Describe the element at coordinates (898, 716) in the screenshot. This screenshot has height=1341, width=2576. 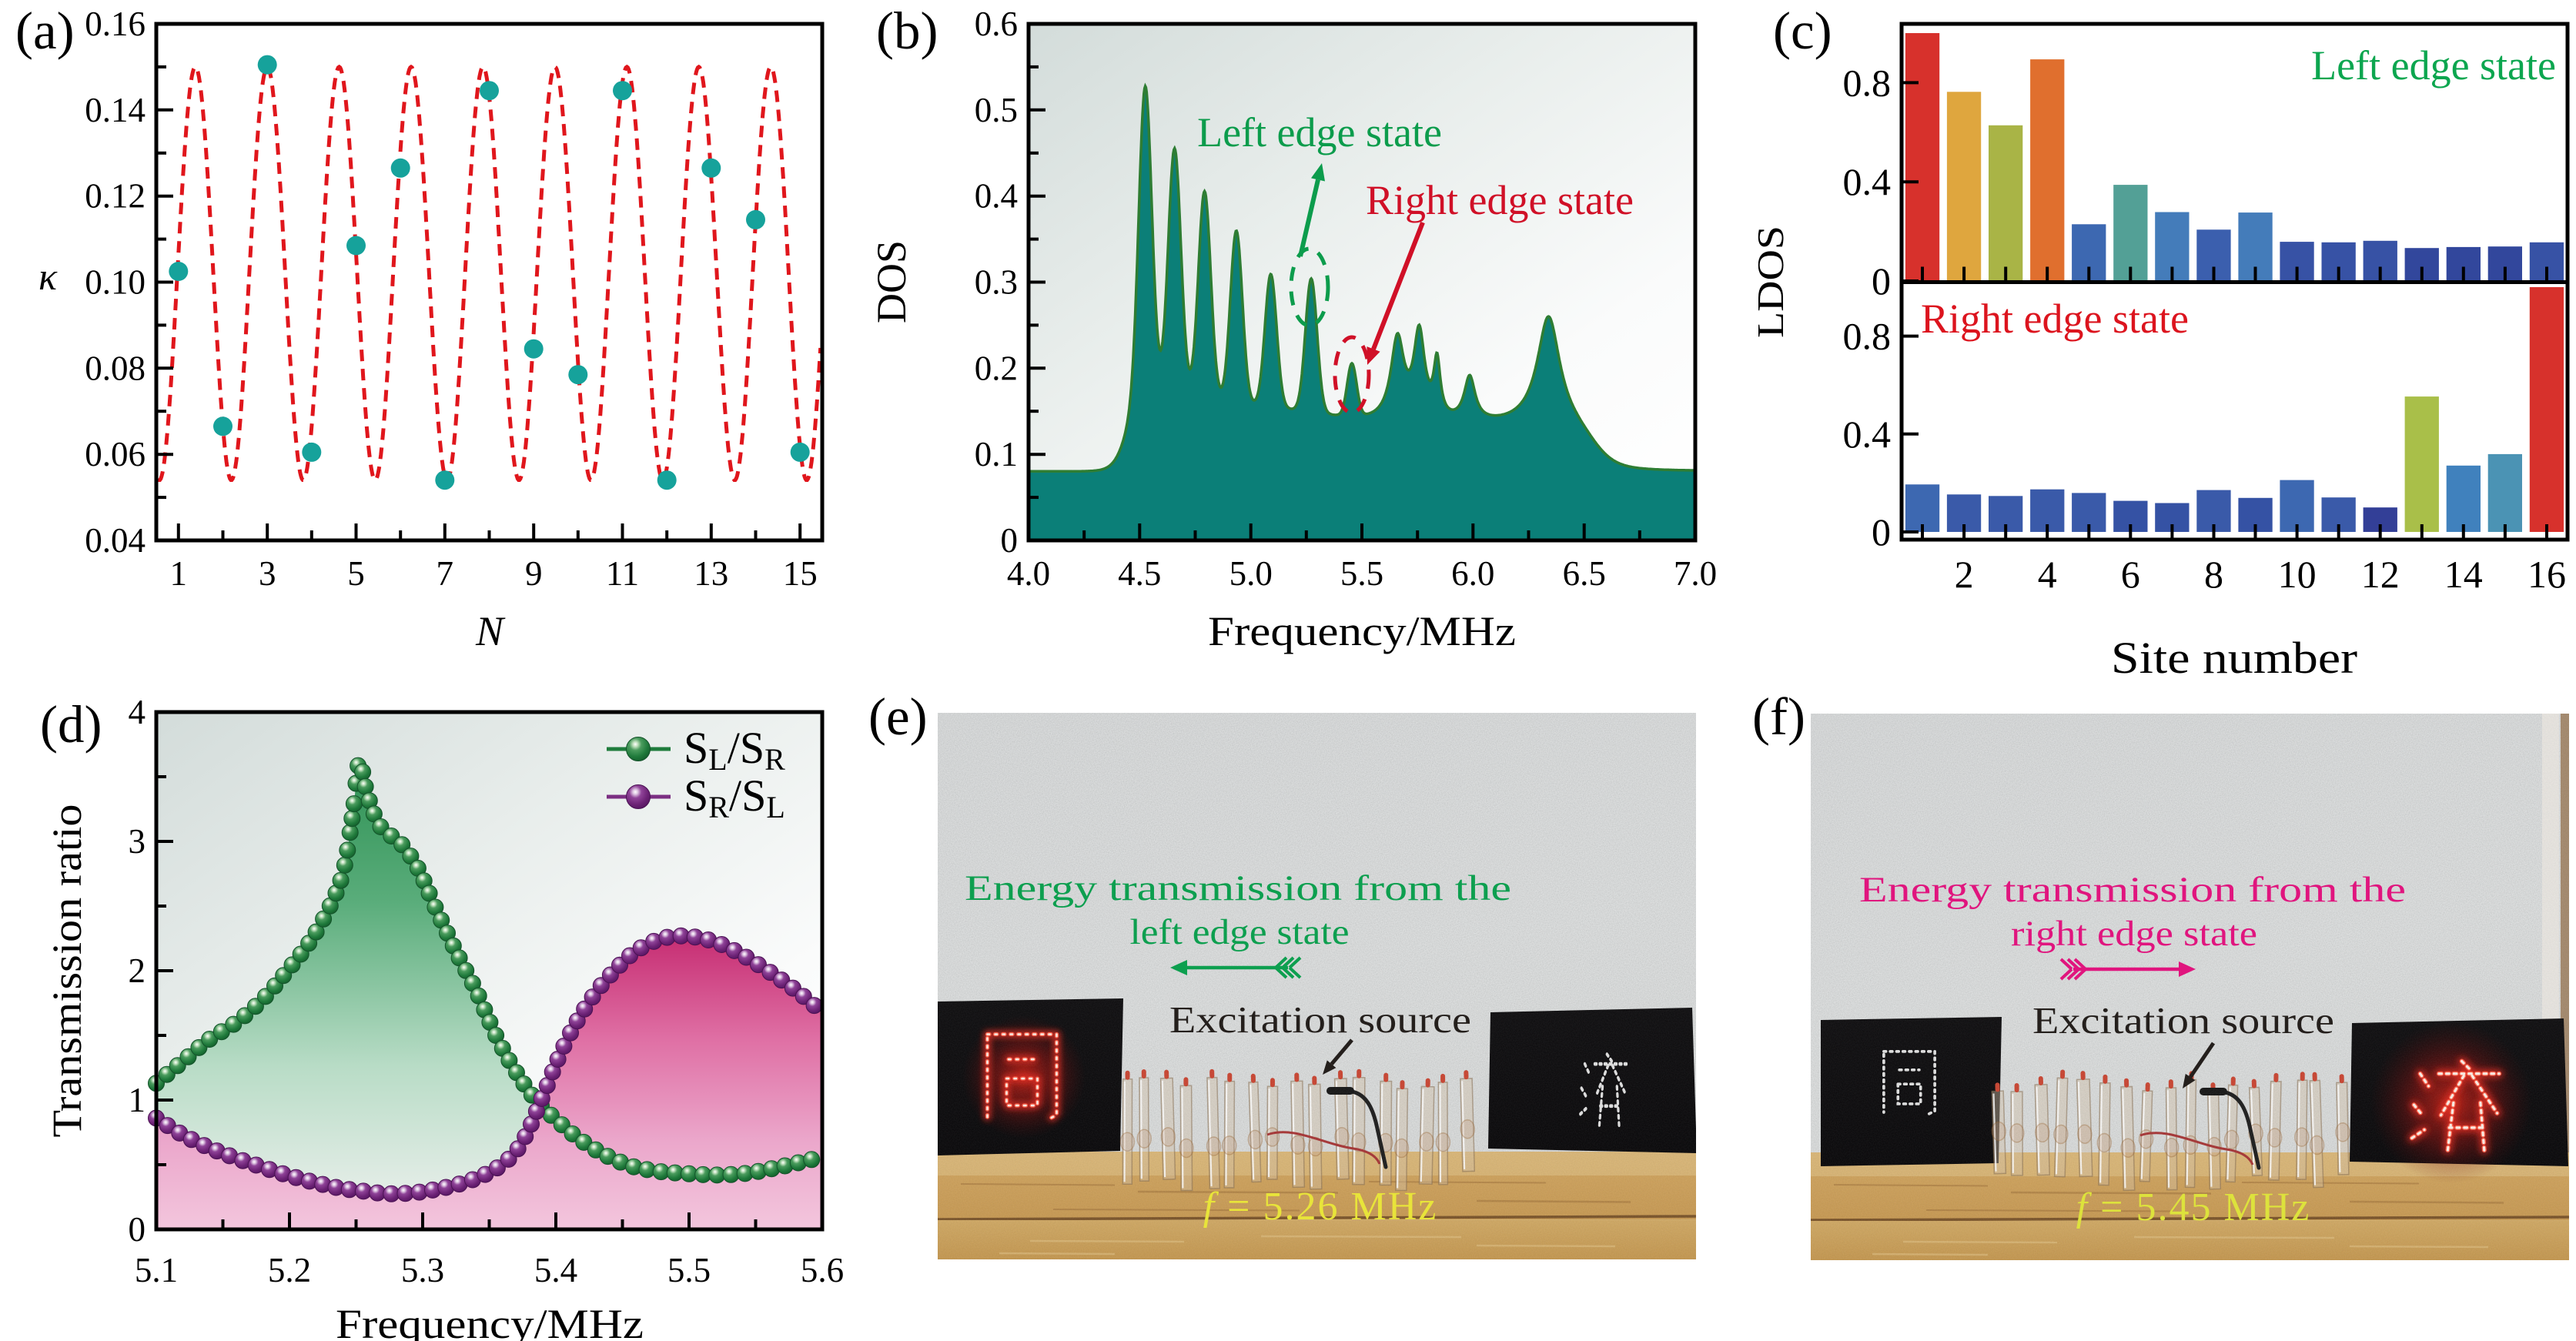
I see `svg-text: (e)` at that location.